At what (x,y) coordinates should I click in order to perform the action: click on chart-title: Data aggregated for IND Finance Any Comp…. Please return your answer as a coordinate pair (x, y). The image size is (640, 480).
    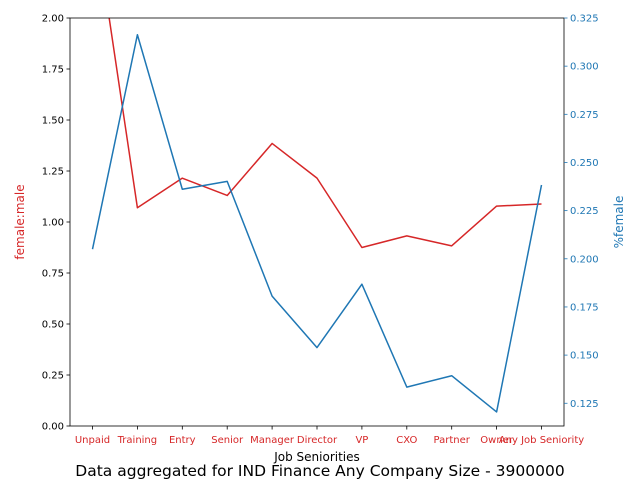
    Looking at the image, I should click on (319, 471).